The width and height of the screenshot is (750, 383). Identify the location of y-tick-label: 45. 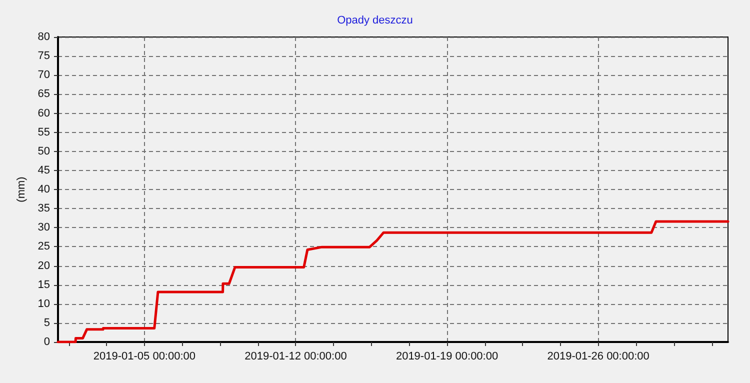
(44, 170).